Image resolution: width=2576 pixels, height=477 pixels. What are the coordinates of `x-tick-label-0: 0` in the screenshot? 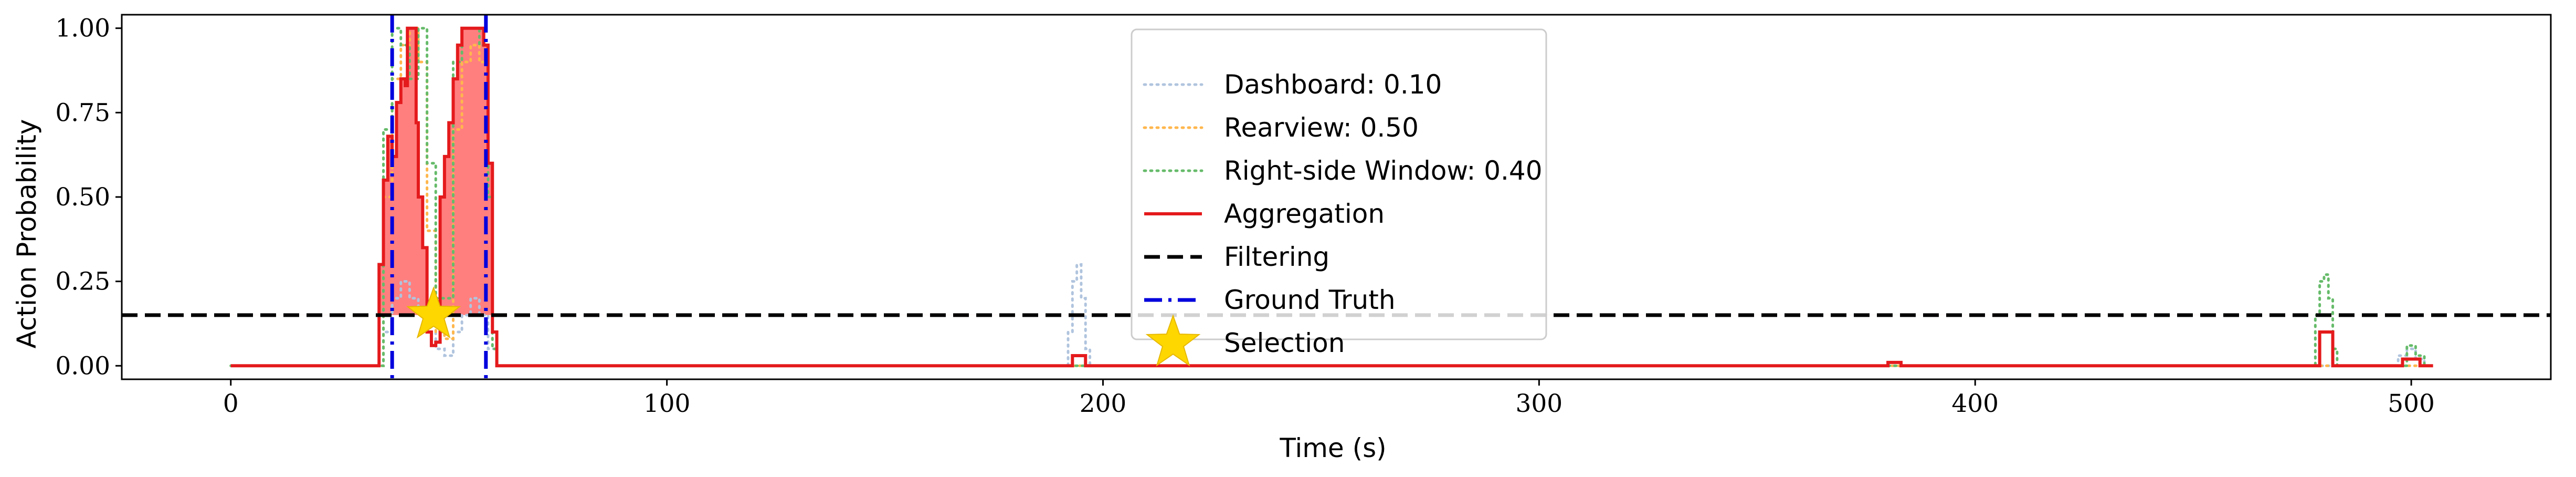 It's located at (231, 404).